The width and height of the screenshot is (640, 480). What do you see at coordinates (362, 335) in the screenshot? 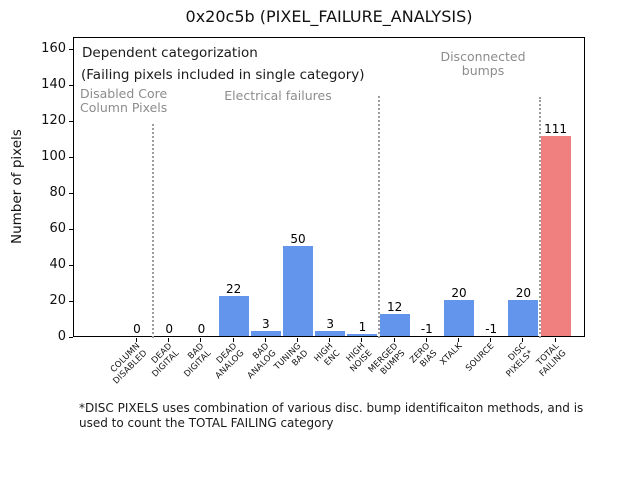
I see `bar-high-noise` at bounding box center [362, 335].